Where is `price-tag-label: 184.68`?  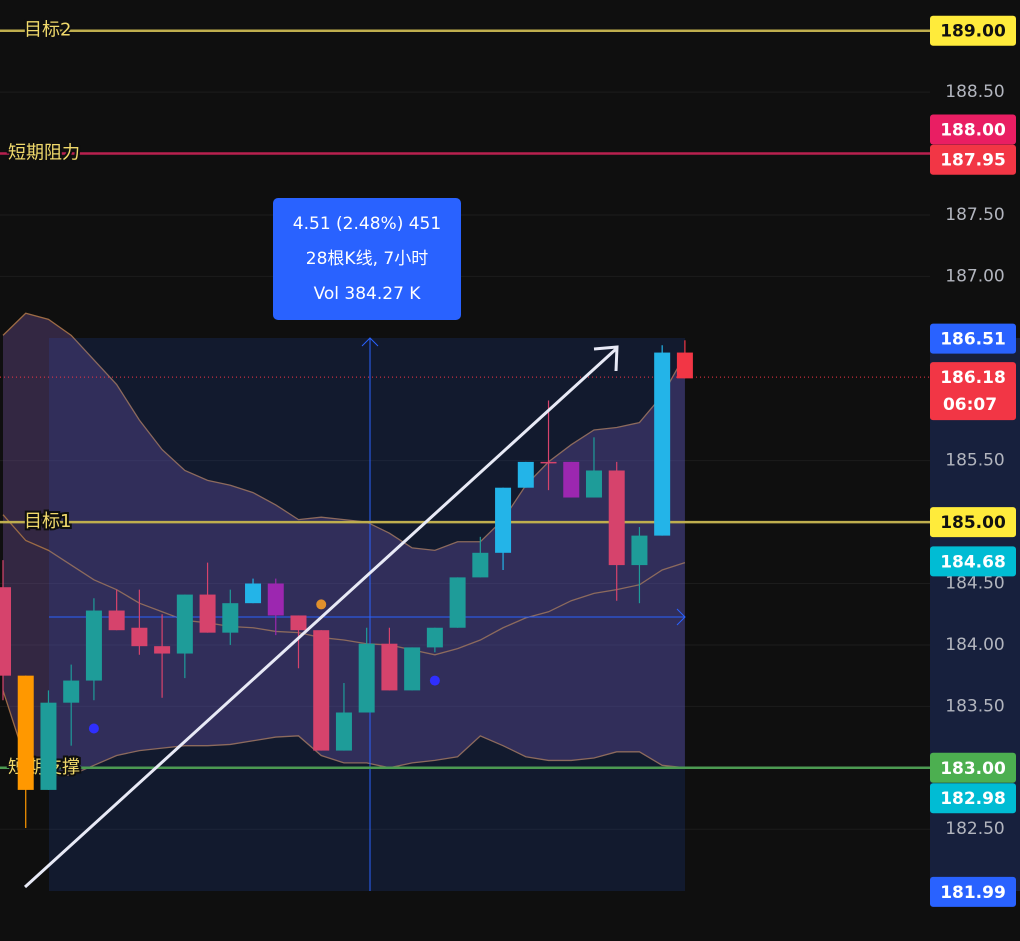
price-tag-label: 184.68 is located at coordinates (973, 562).